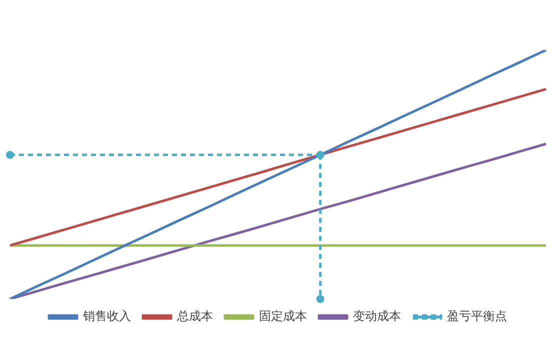 The width and height of the screenshot is (560, 339). Describe the element at coordinates (377, 316) in the screenshot. I see `legend-label: 变动成本` at that location.